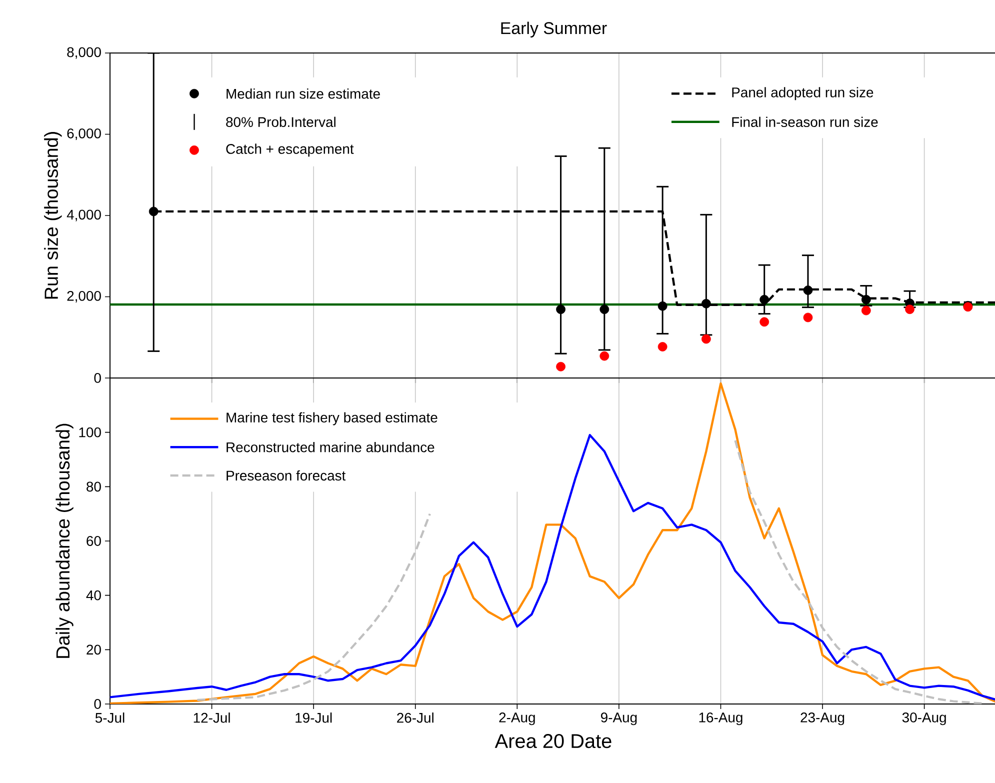 This screenshot has width=995, height=783. I want to click on x-tick-label: 26-Jul, so click(415, 717).